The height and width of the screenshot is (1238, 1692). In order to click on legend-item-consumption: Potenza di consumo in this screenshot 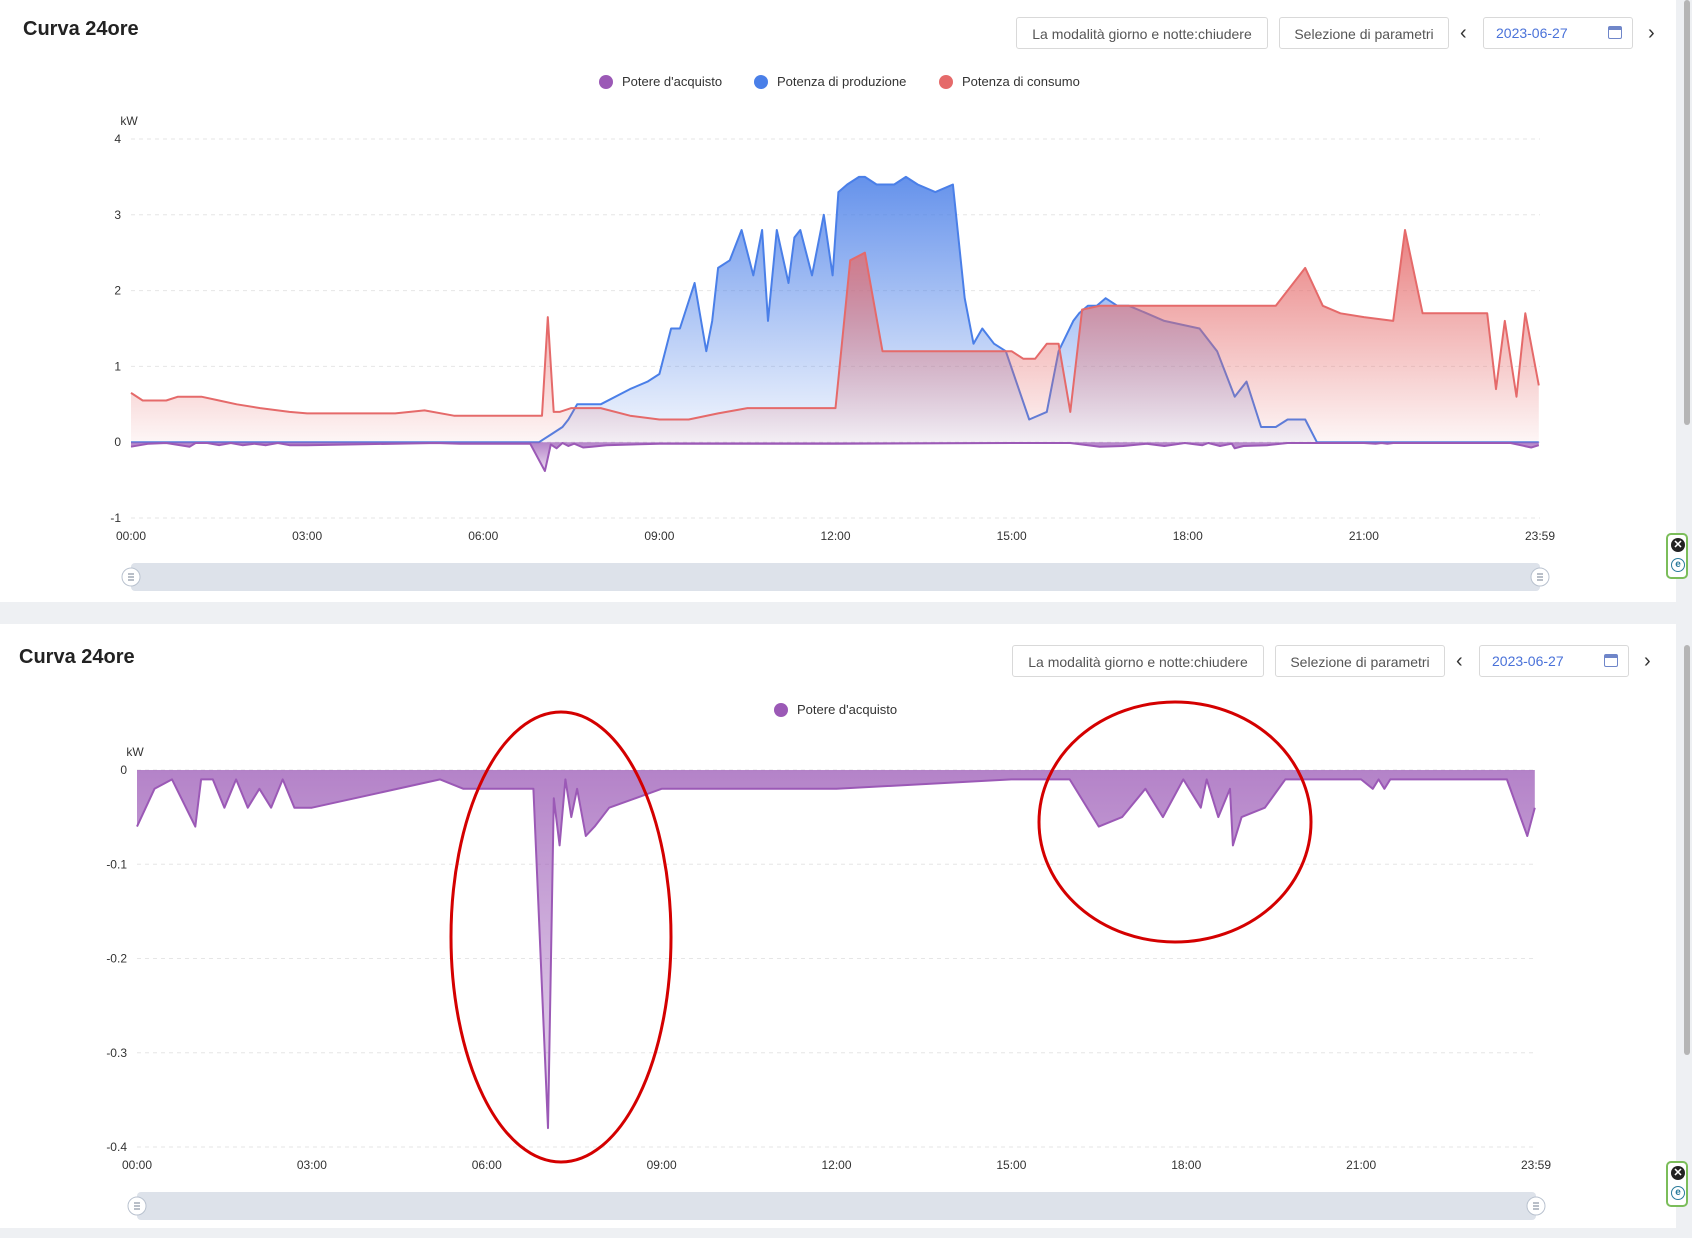, I will do `click(1009, 81)`.